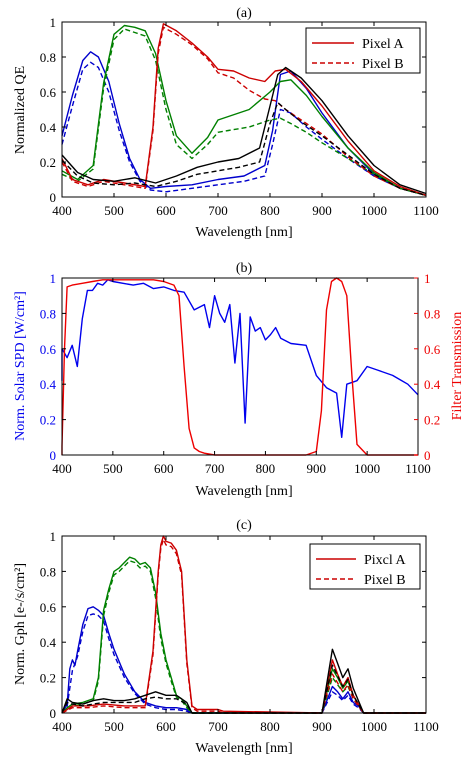 The width and height of the screenshot is (474, 767). What do you see at coordinates (244, 525) in the screenshot?
I see `panel-c-title: (c)` at bounding box center [244, 525].